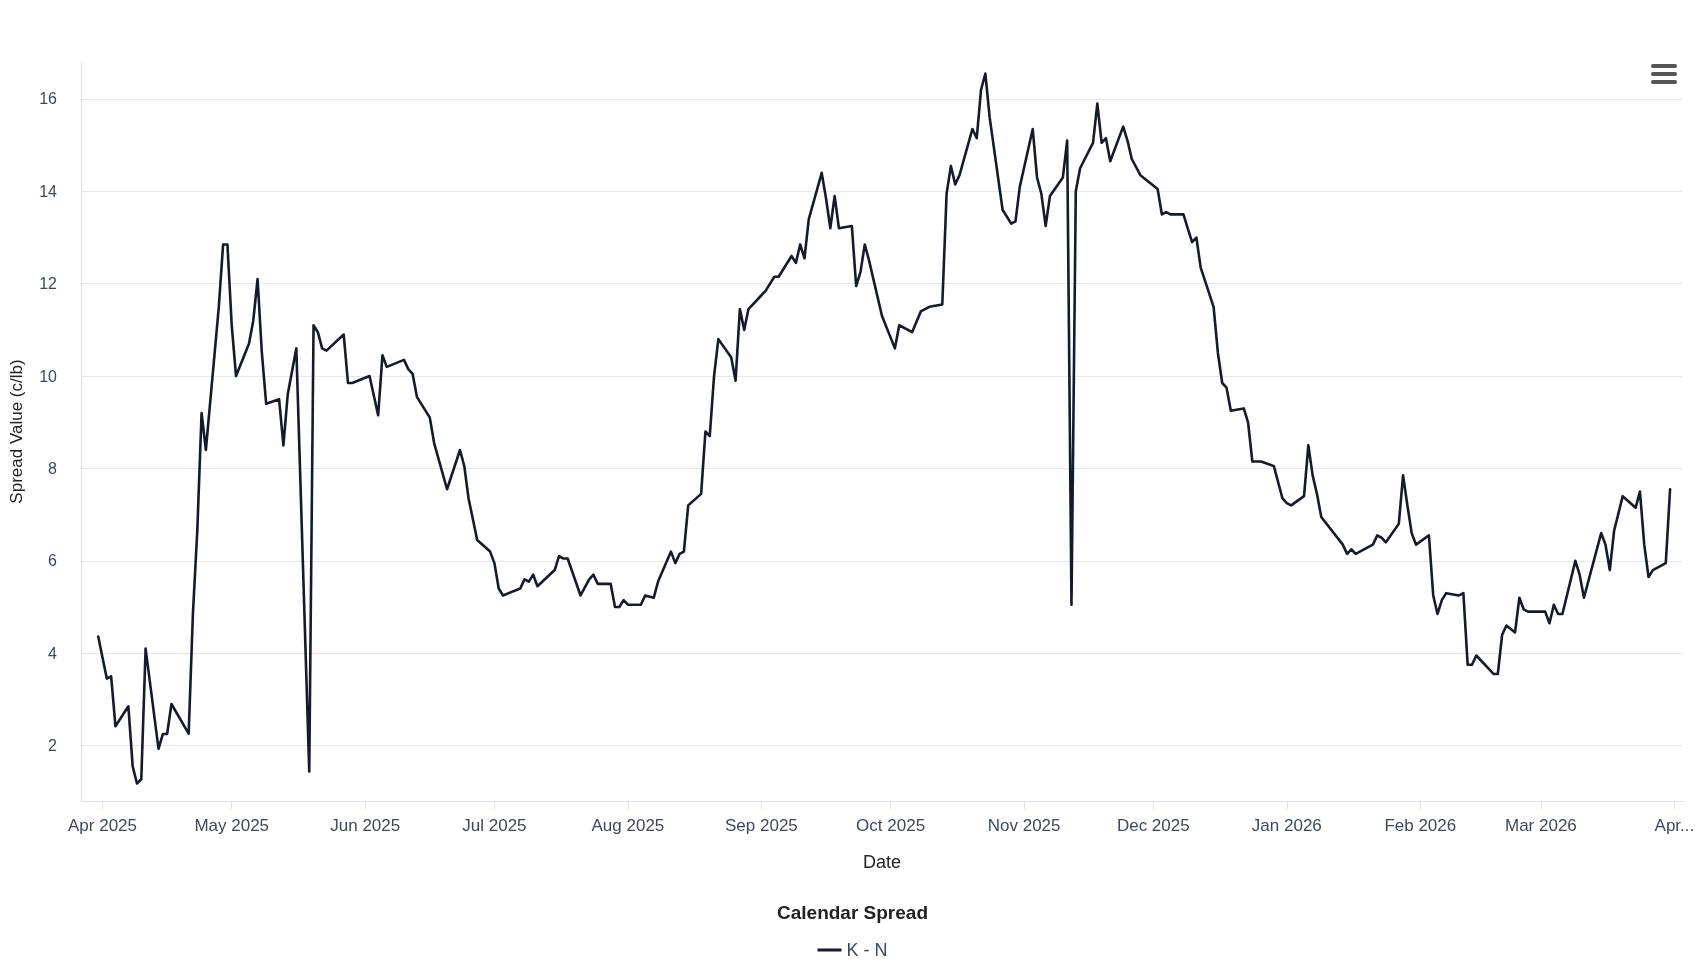  What do you see at coordinates (53, 746) in the screenshot?
I see `y-tick-label: 2` at bounding box center [53, 746].